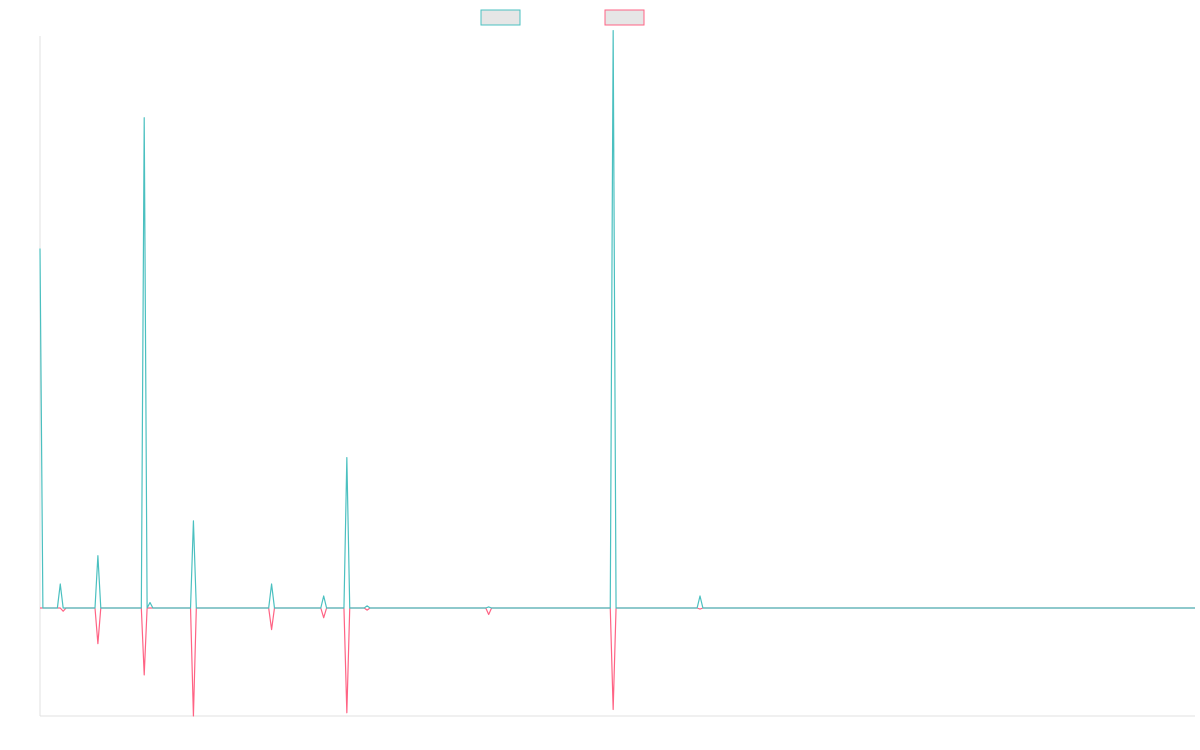 Image resolution: width=1200 pixels, height=750 pixels. Describe the element at coordinates (624, 17) in the screenshot. I see `legend-swatch-series_b` at that location.